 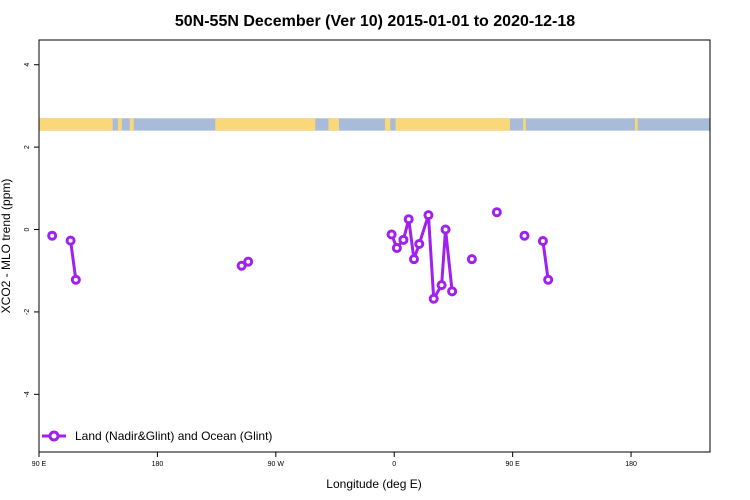 What do you see at coordinates (27, 394) in the screenshot?
I see `y-tick-label-4: -4` at bounding box center [27, 394].